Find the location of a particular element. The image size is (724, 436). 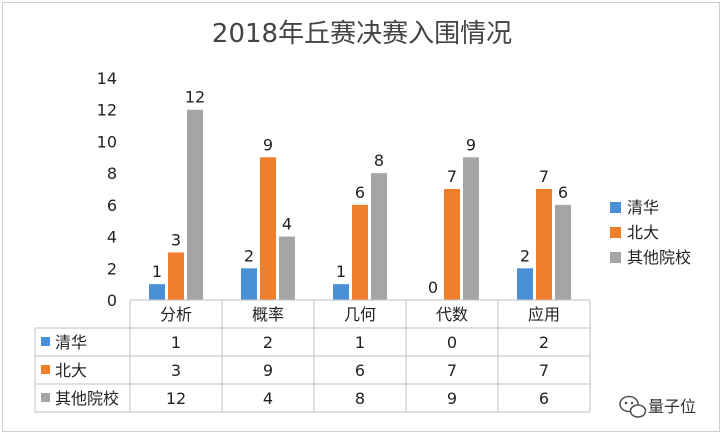

watermark-text: 量子位 is located at coordinates (672, 406).